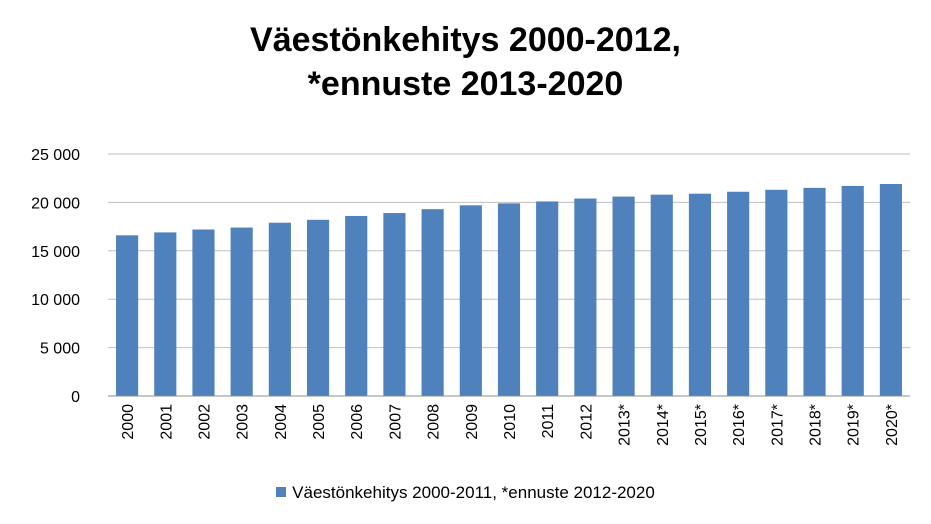  What do you see at coordinates (738, 293) in the screenshot?
I see `bar-2016*` at bounding box center [738, 293].